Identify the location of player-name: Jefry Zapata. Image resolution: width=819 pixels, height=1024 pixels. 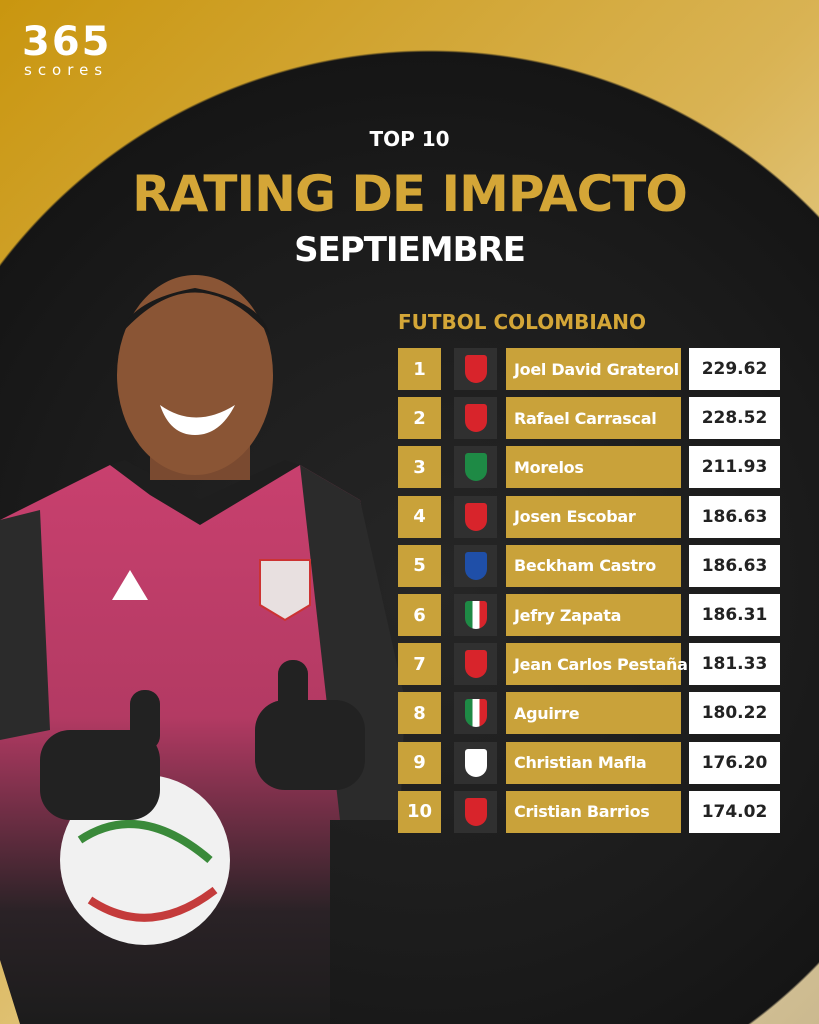
(593, 615).